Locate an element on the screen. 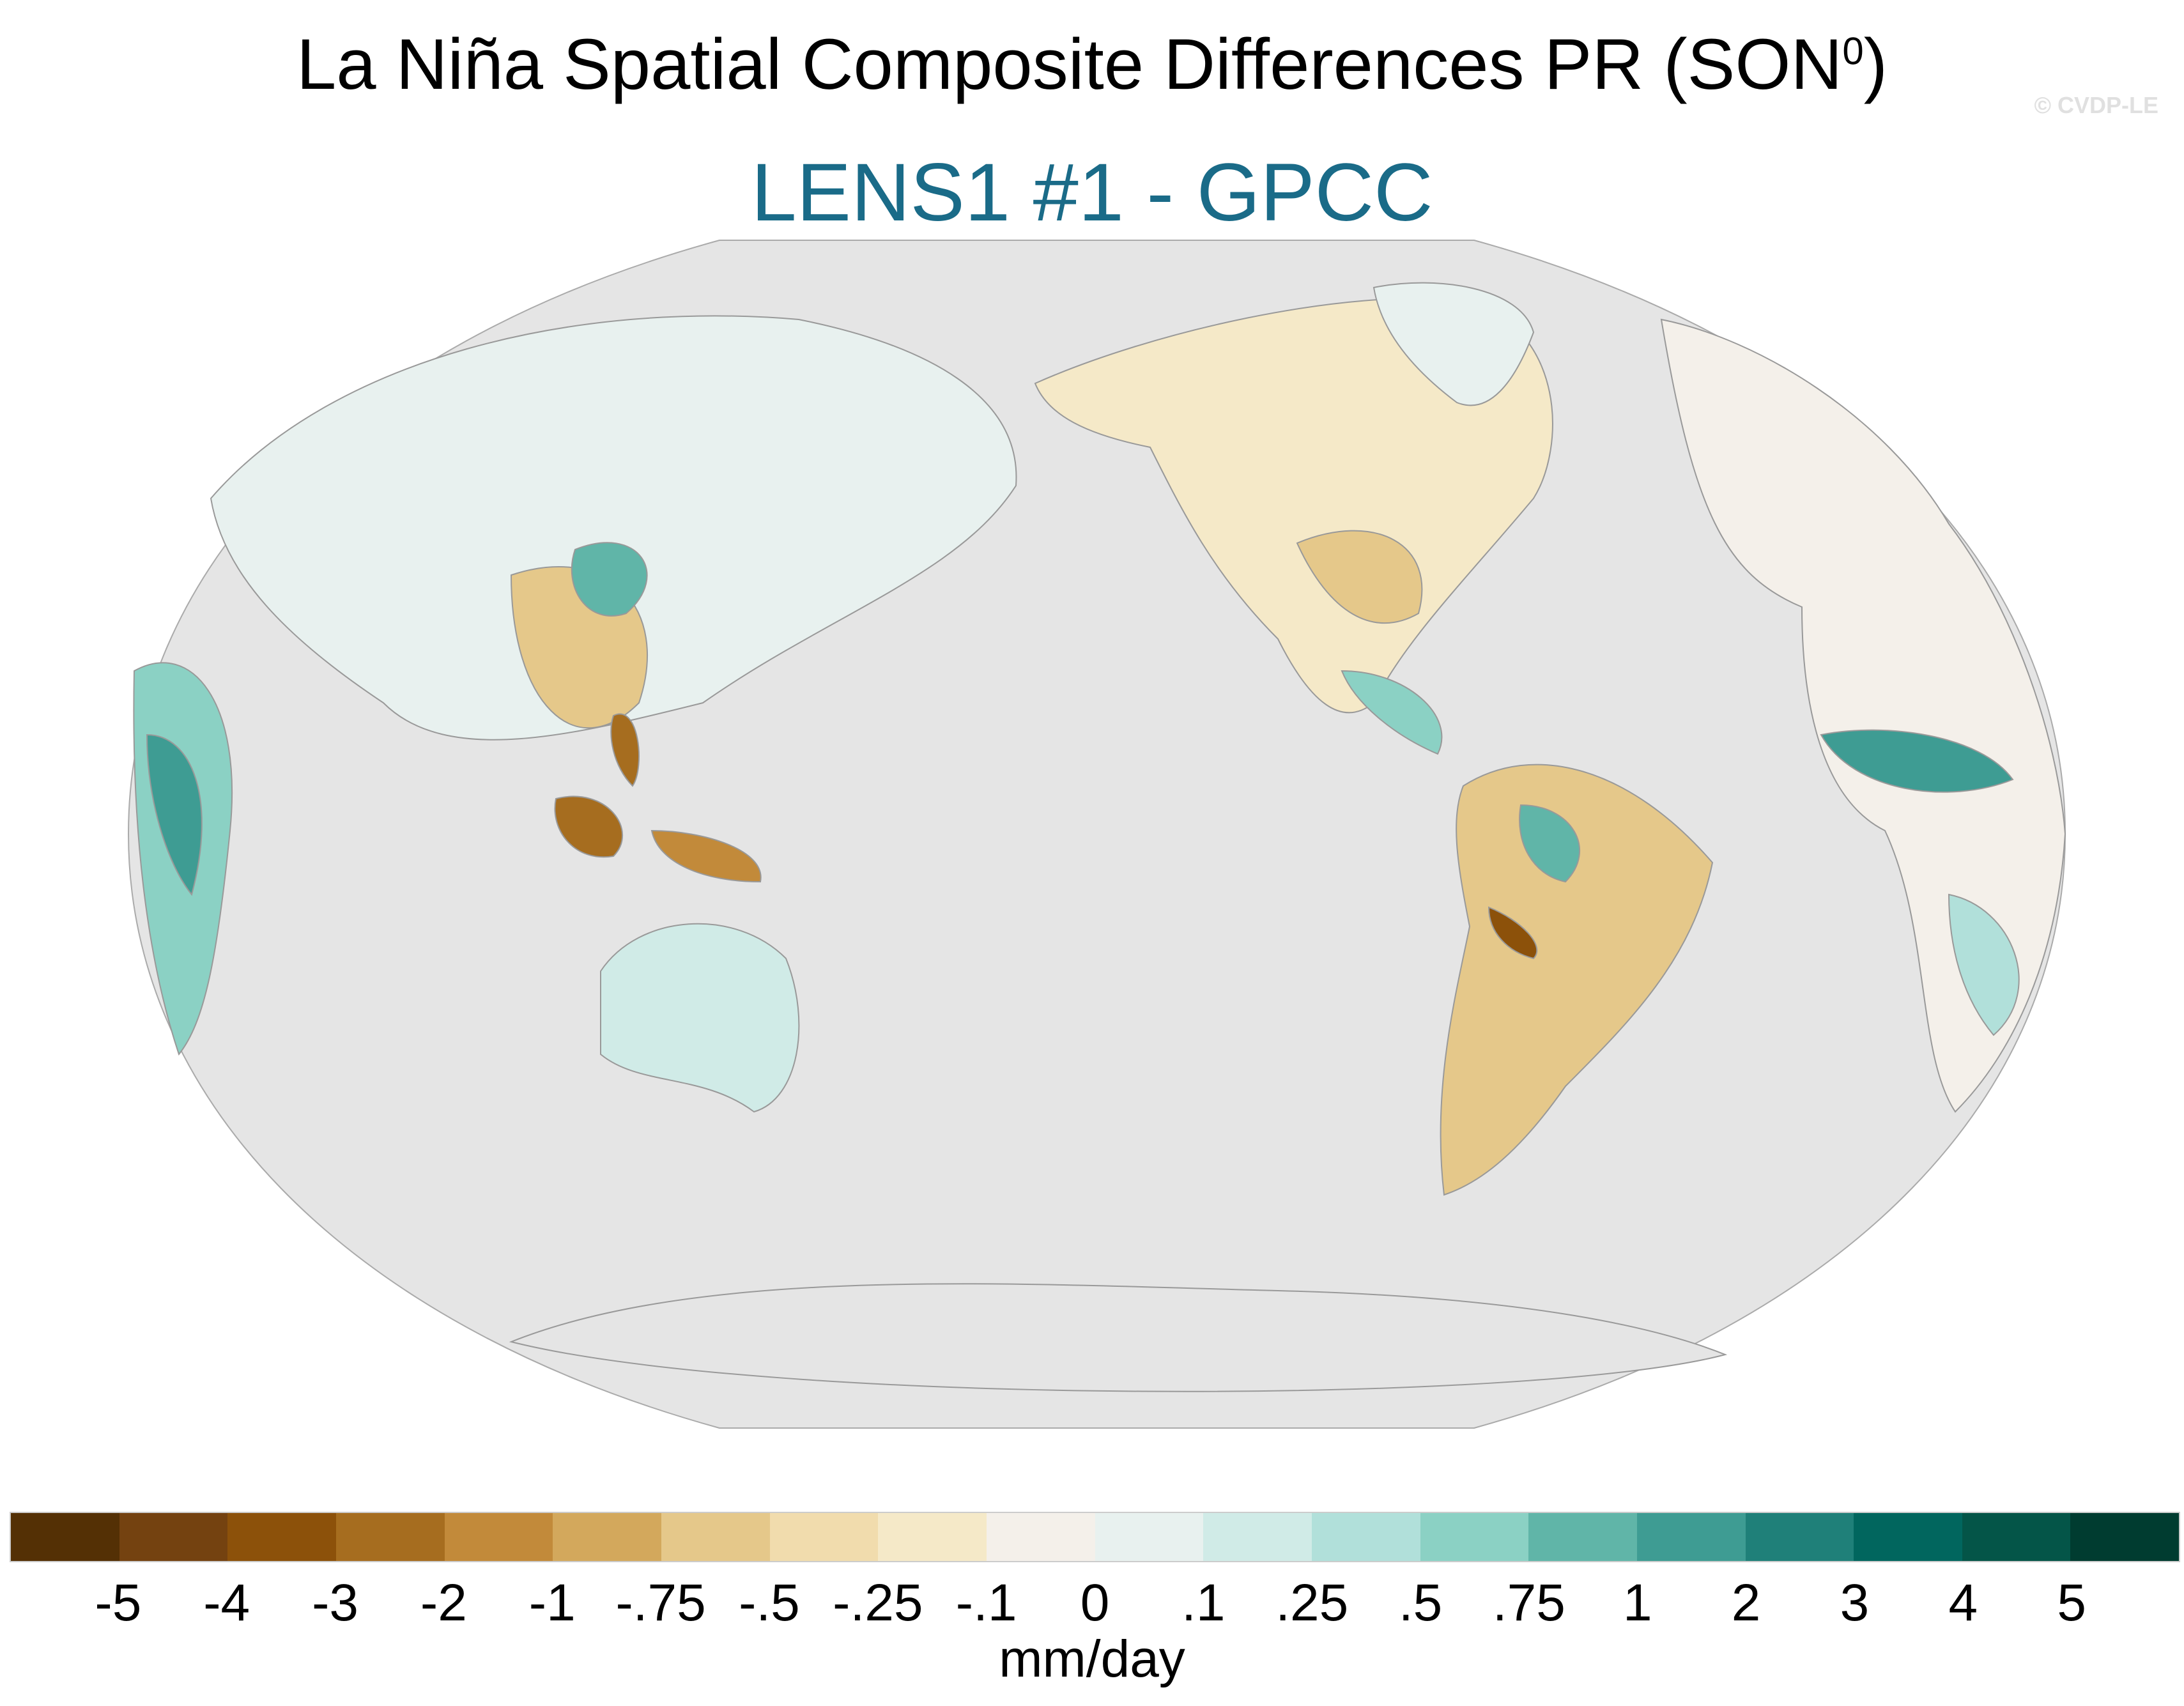 The image size is (2184, 1706). land-eurasia is located at coordinates (613, 528).